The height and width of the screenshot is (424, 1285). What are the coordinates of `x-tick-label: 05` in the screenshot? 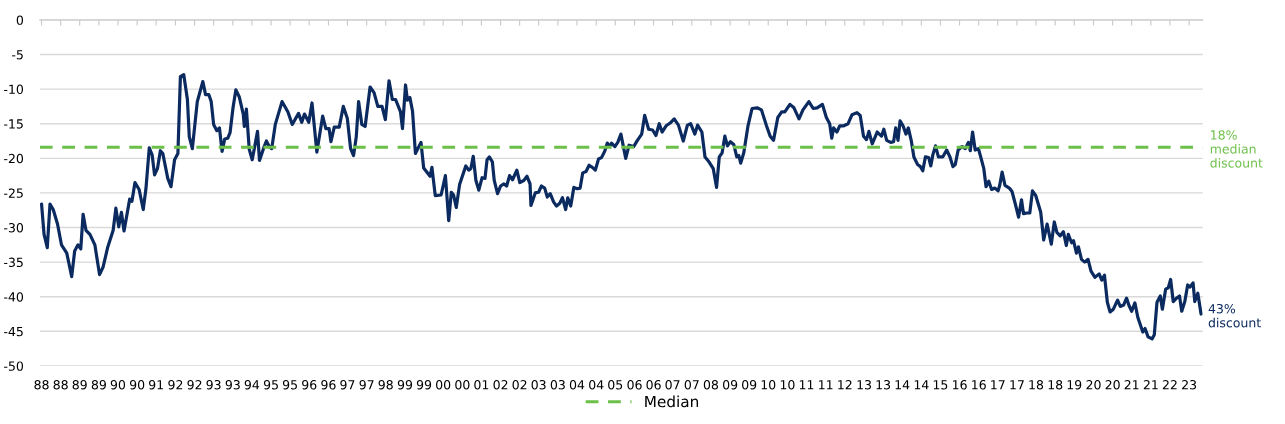 It's located at (615, 385).